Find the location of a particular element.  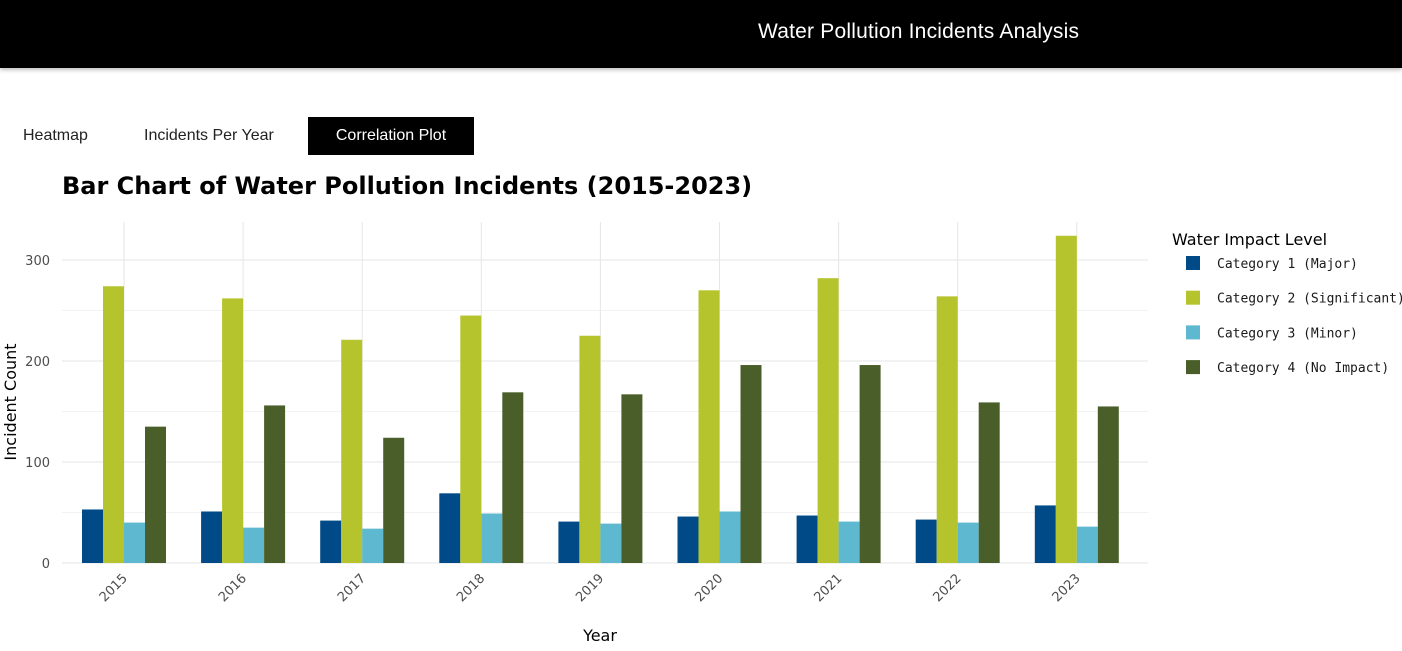

tab-correlation-plot: Correlation Plot is located at coordinates (391, 136).